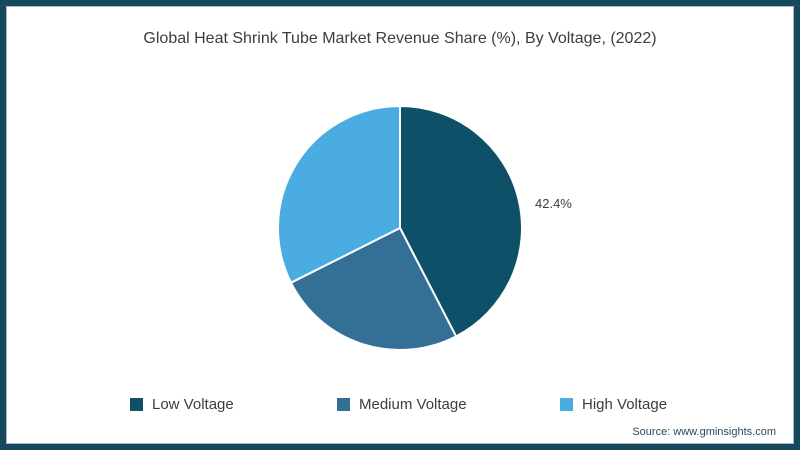 The height and width of the screenshot is (450, 800). Describe the element at coordinates (566, 404) in the screenshot. I see `legend-swatch-high-voltage` at that location.